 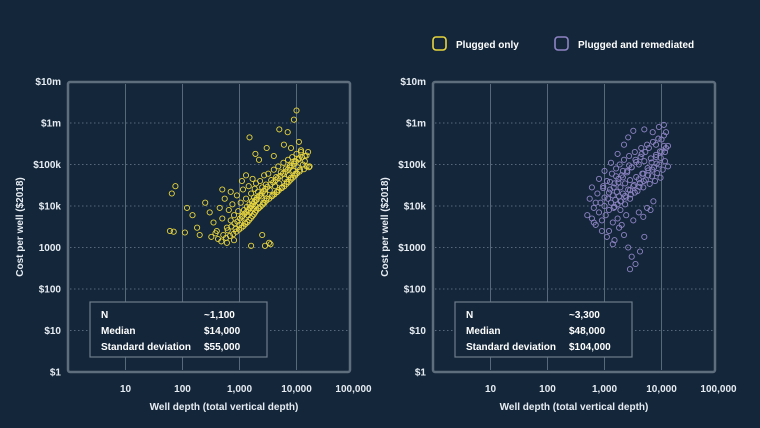 I want to click on y-tick-labels-right: $1 $10 $100 $1000 $10k $100k $1m $10m, so click(x=412, y=228).